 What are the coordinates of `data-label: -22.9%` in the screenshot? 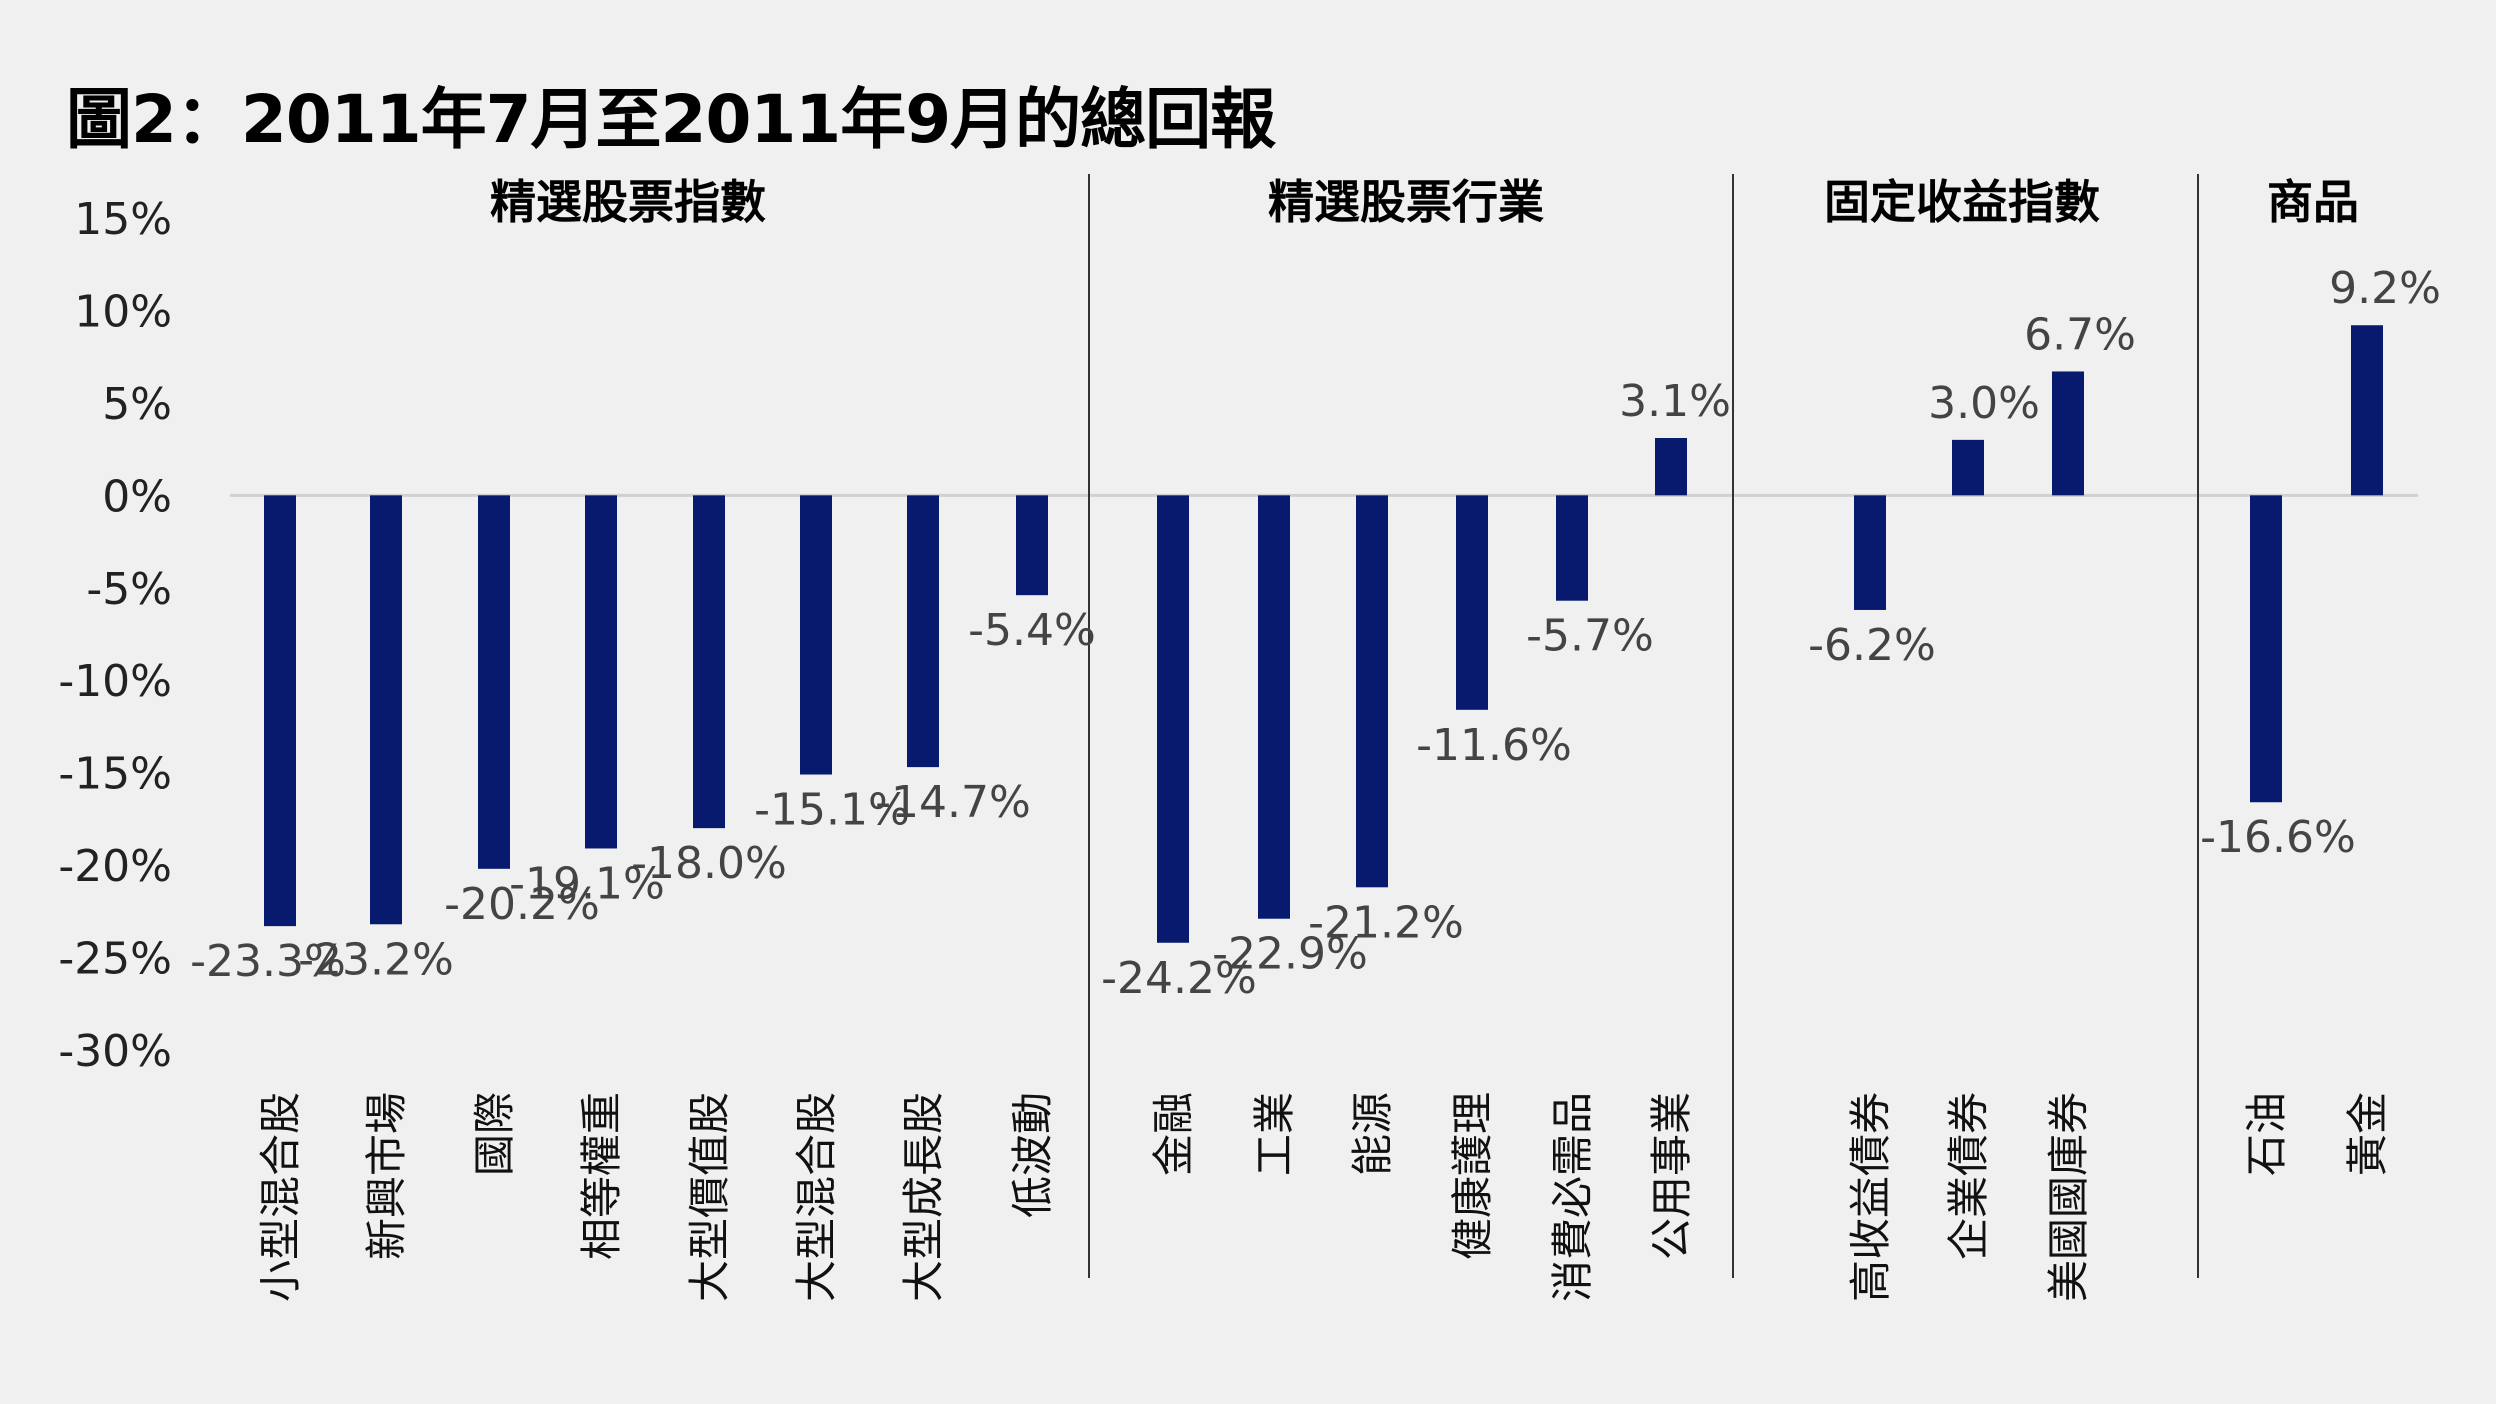 It's located at (1290, 954).